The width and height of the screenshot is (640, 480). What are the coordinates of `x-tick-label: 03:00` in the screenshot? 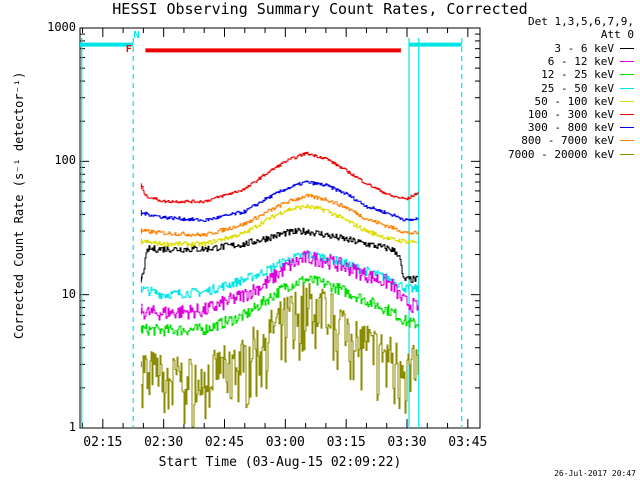 It's located at (285, 442).